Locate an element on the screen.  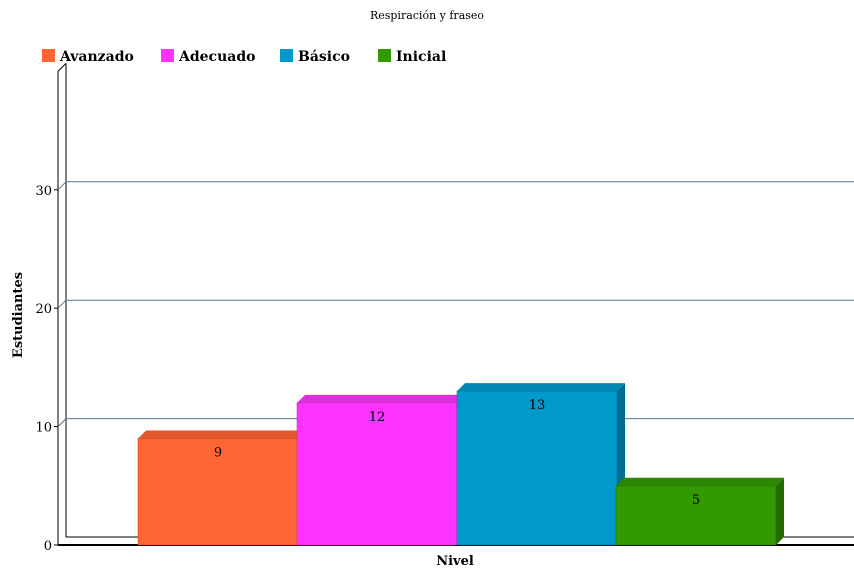
bar-top-avanzado is located at coordinates (222, 434).